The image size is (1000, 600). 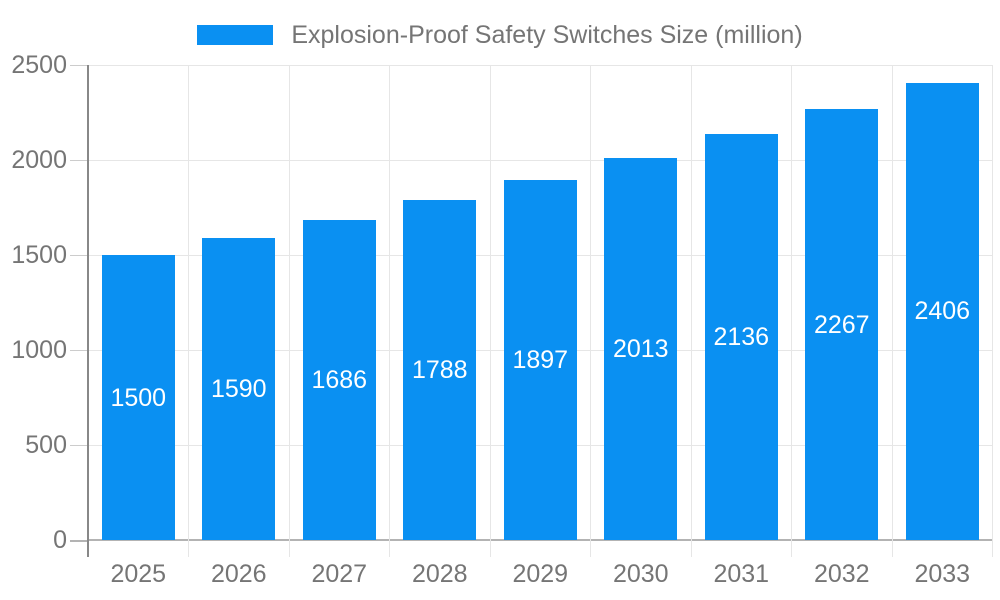 I want to click on x-tick-label: 2025, so click(x=138, y=574).